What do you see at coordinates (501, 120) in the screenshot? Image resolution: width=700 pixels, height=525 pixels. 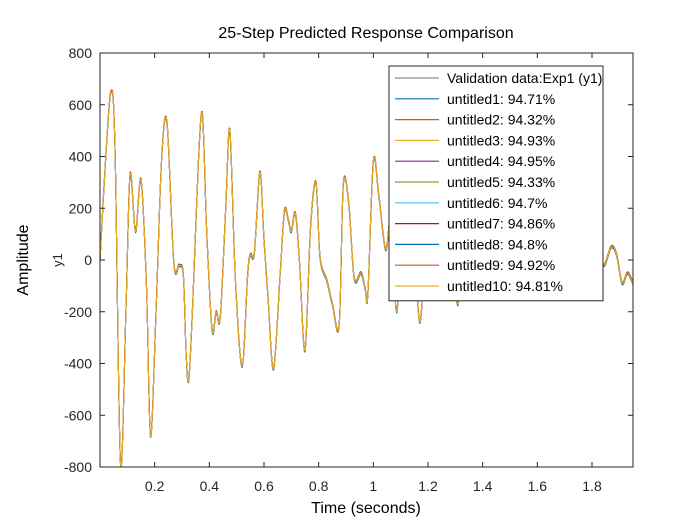 I see `legend-entry-label: untitled2: 94.32%` at bounding box center [501, 120].